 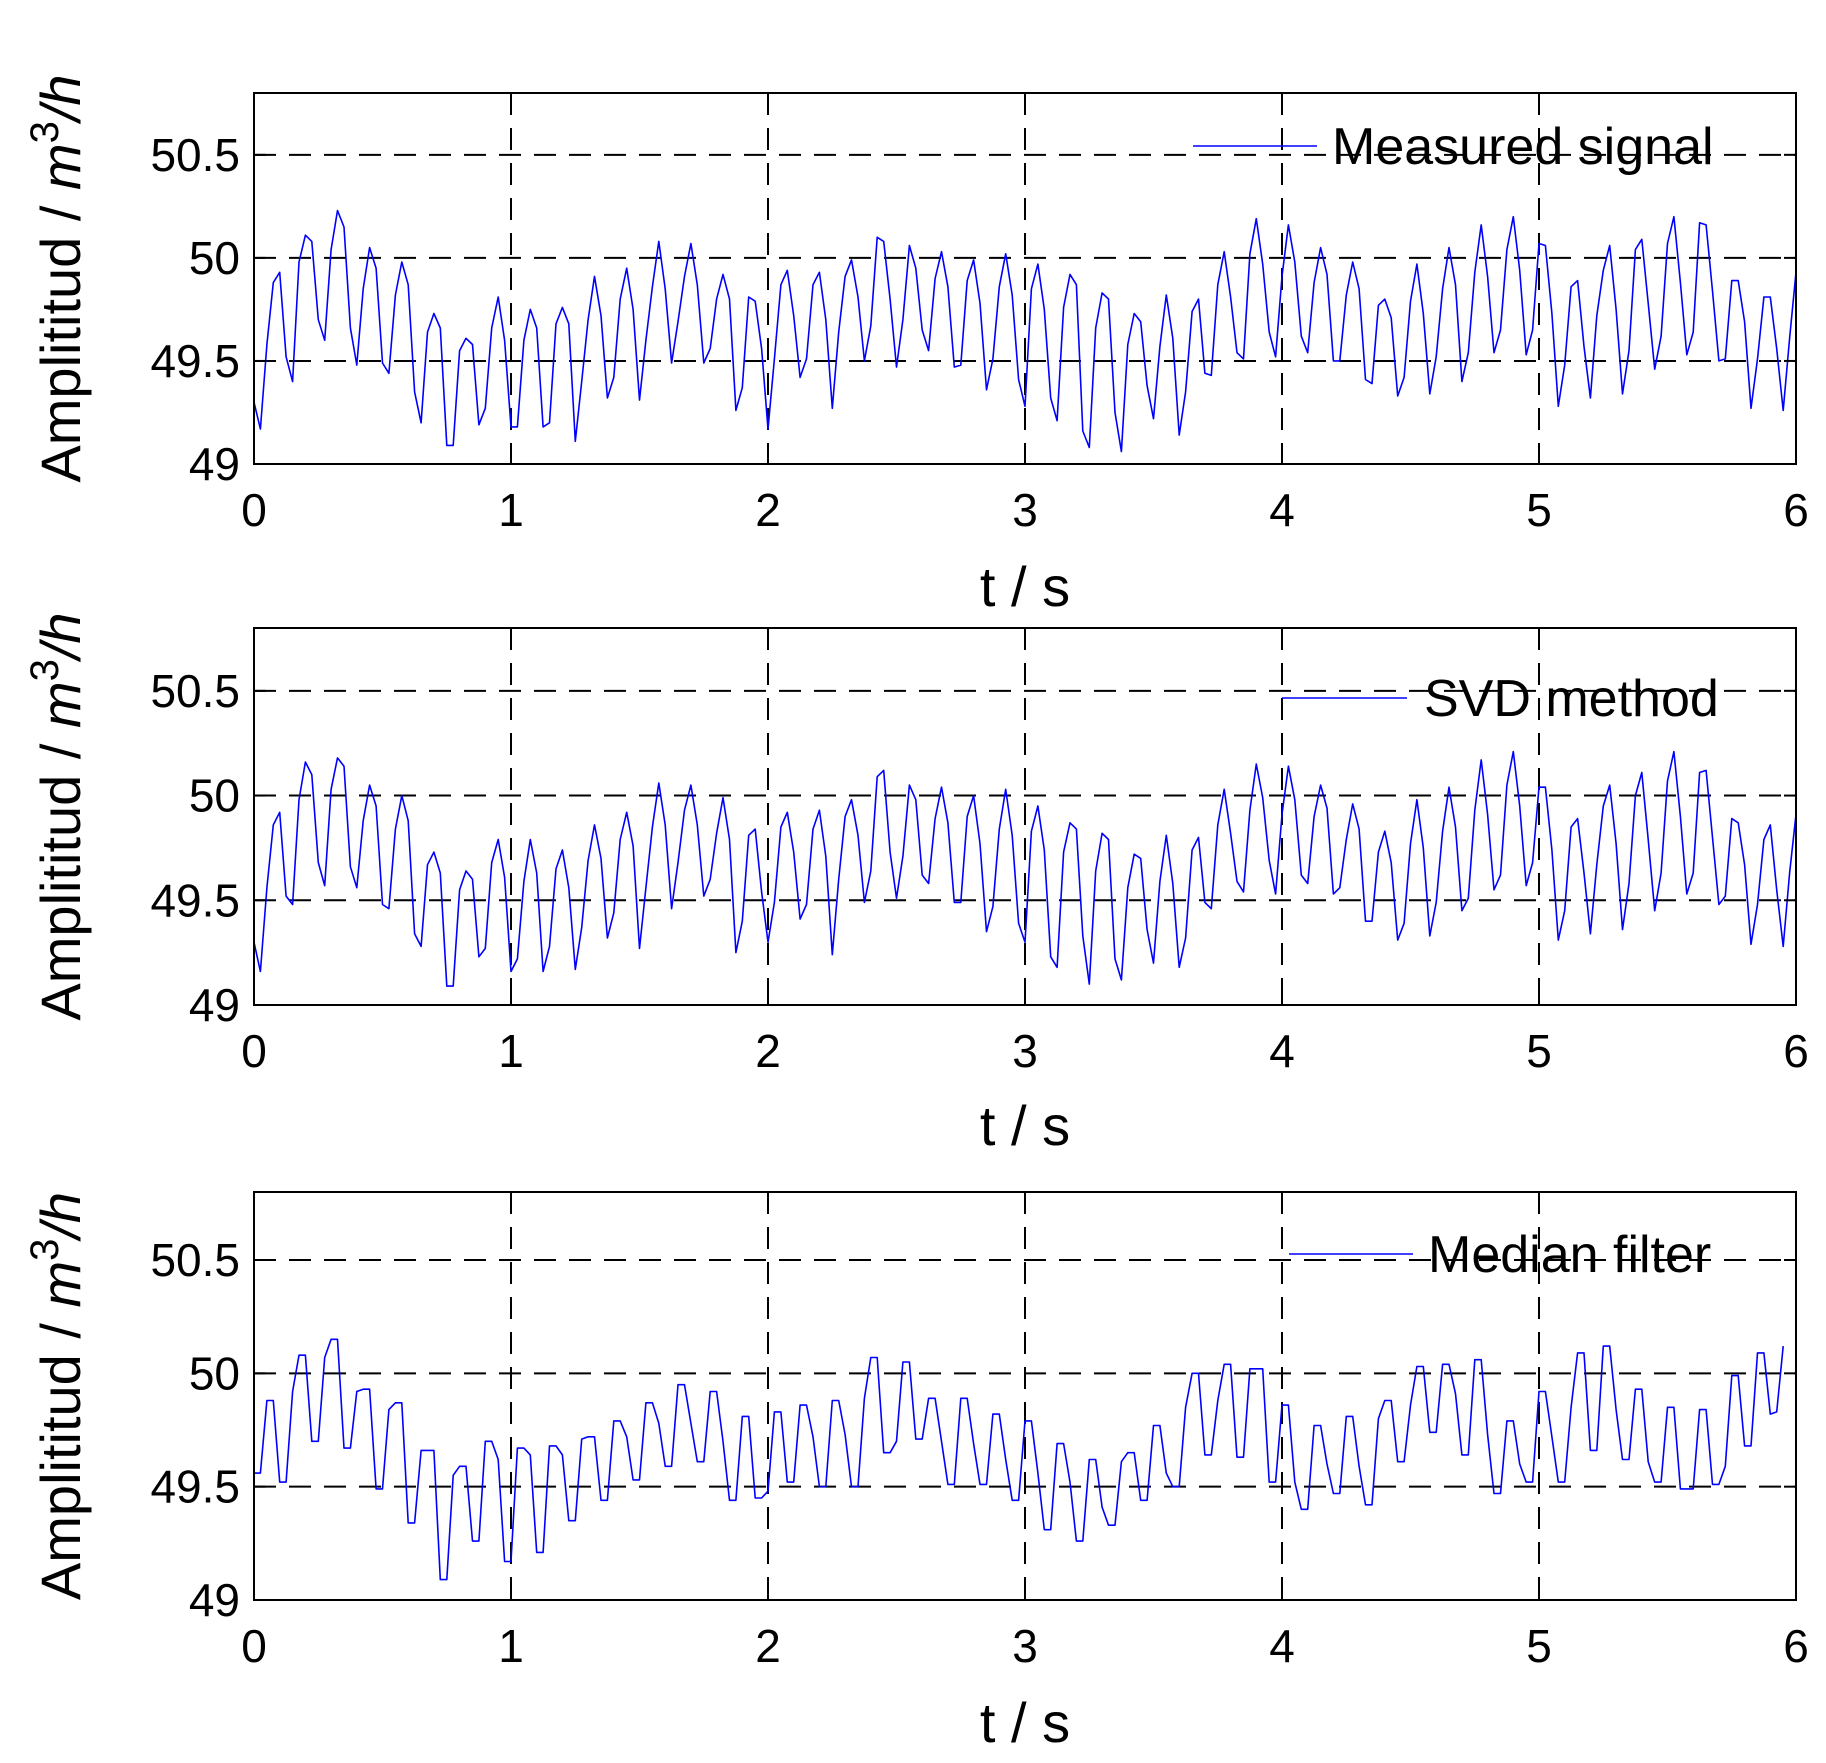 I want to click on legend: Median filter, so click(x=1500, y=1255).